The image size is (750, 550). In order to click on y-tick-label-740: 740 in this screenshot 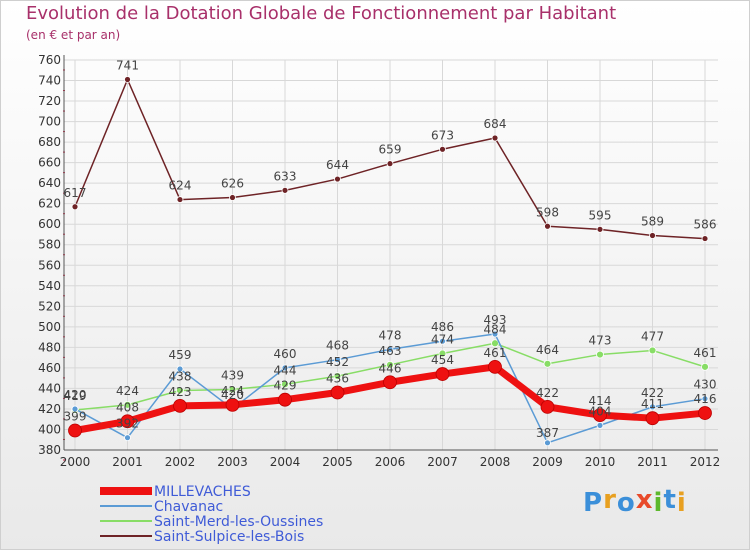, I will do `click(49, 81)`.